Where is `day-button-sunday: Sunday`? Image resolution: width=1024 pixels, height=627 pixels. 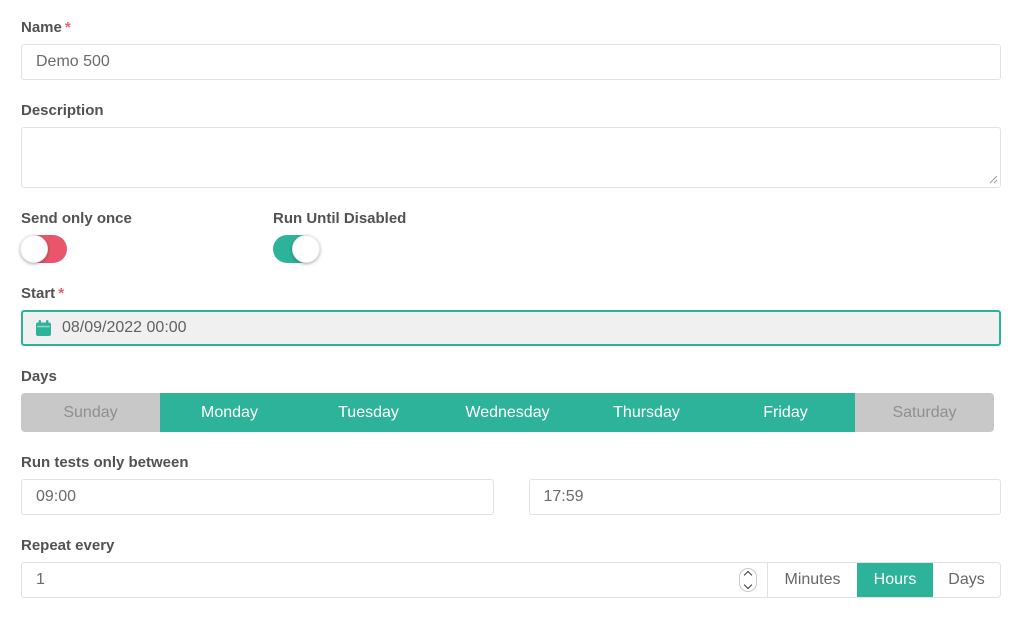 day-button-sunday: Sunday is located at coordinates (90, 412).